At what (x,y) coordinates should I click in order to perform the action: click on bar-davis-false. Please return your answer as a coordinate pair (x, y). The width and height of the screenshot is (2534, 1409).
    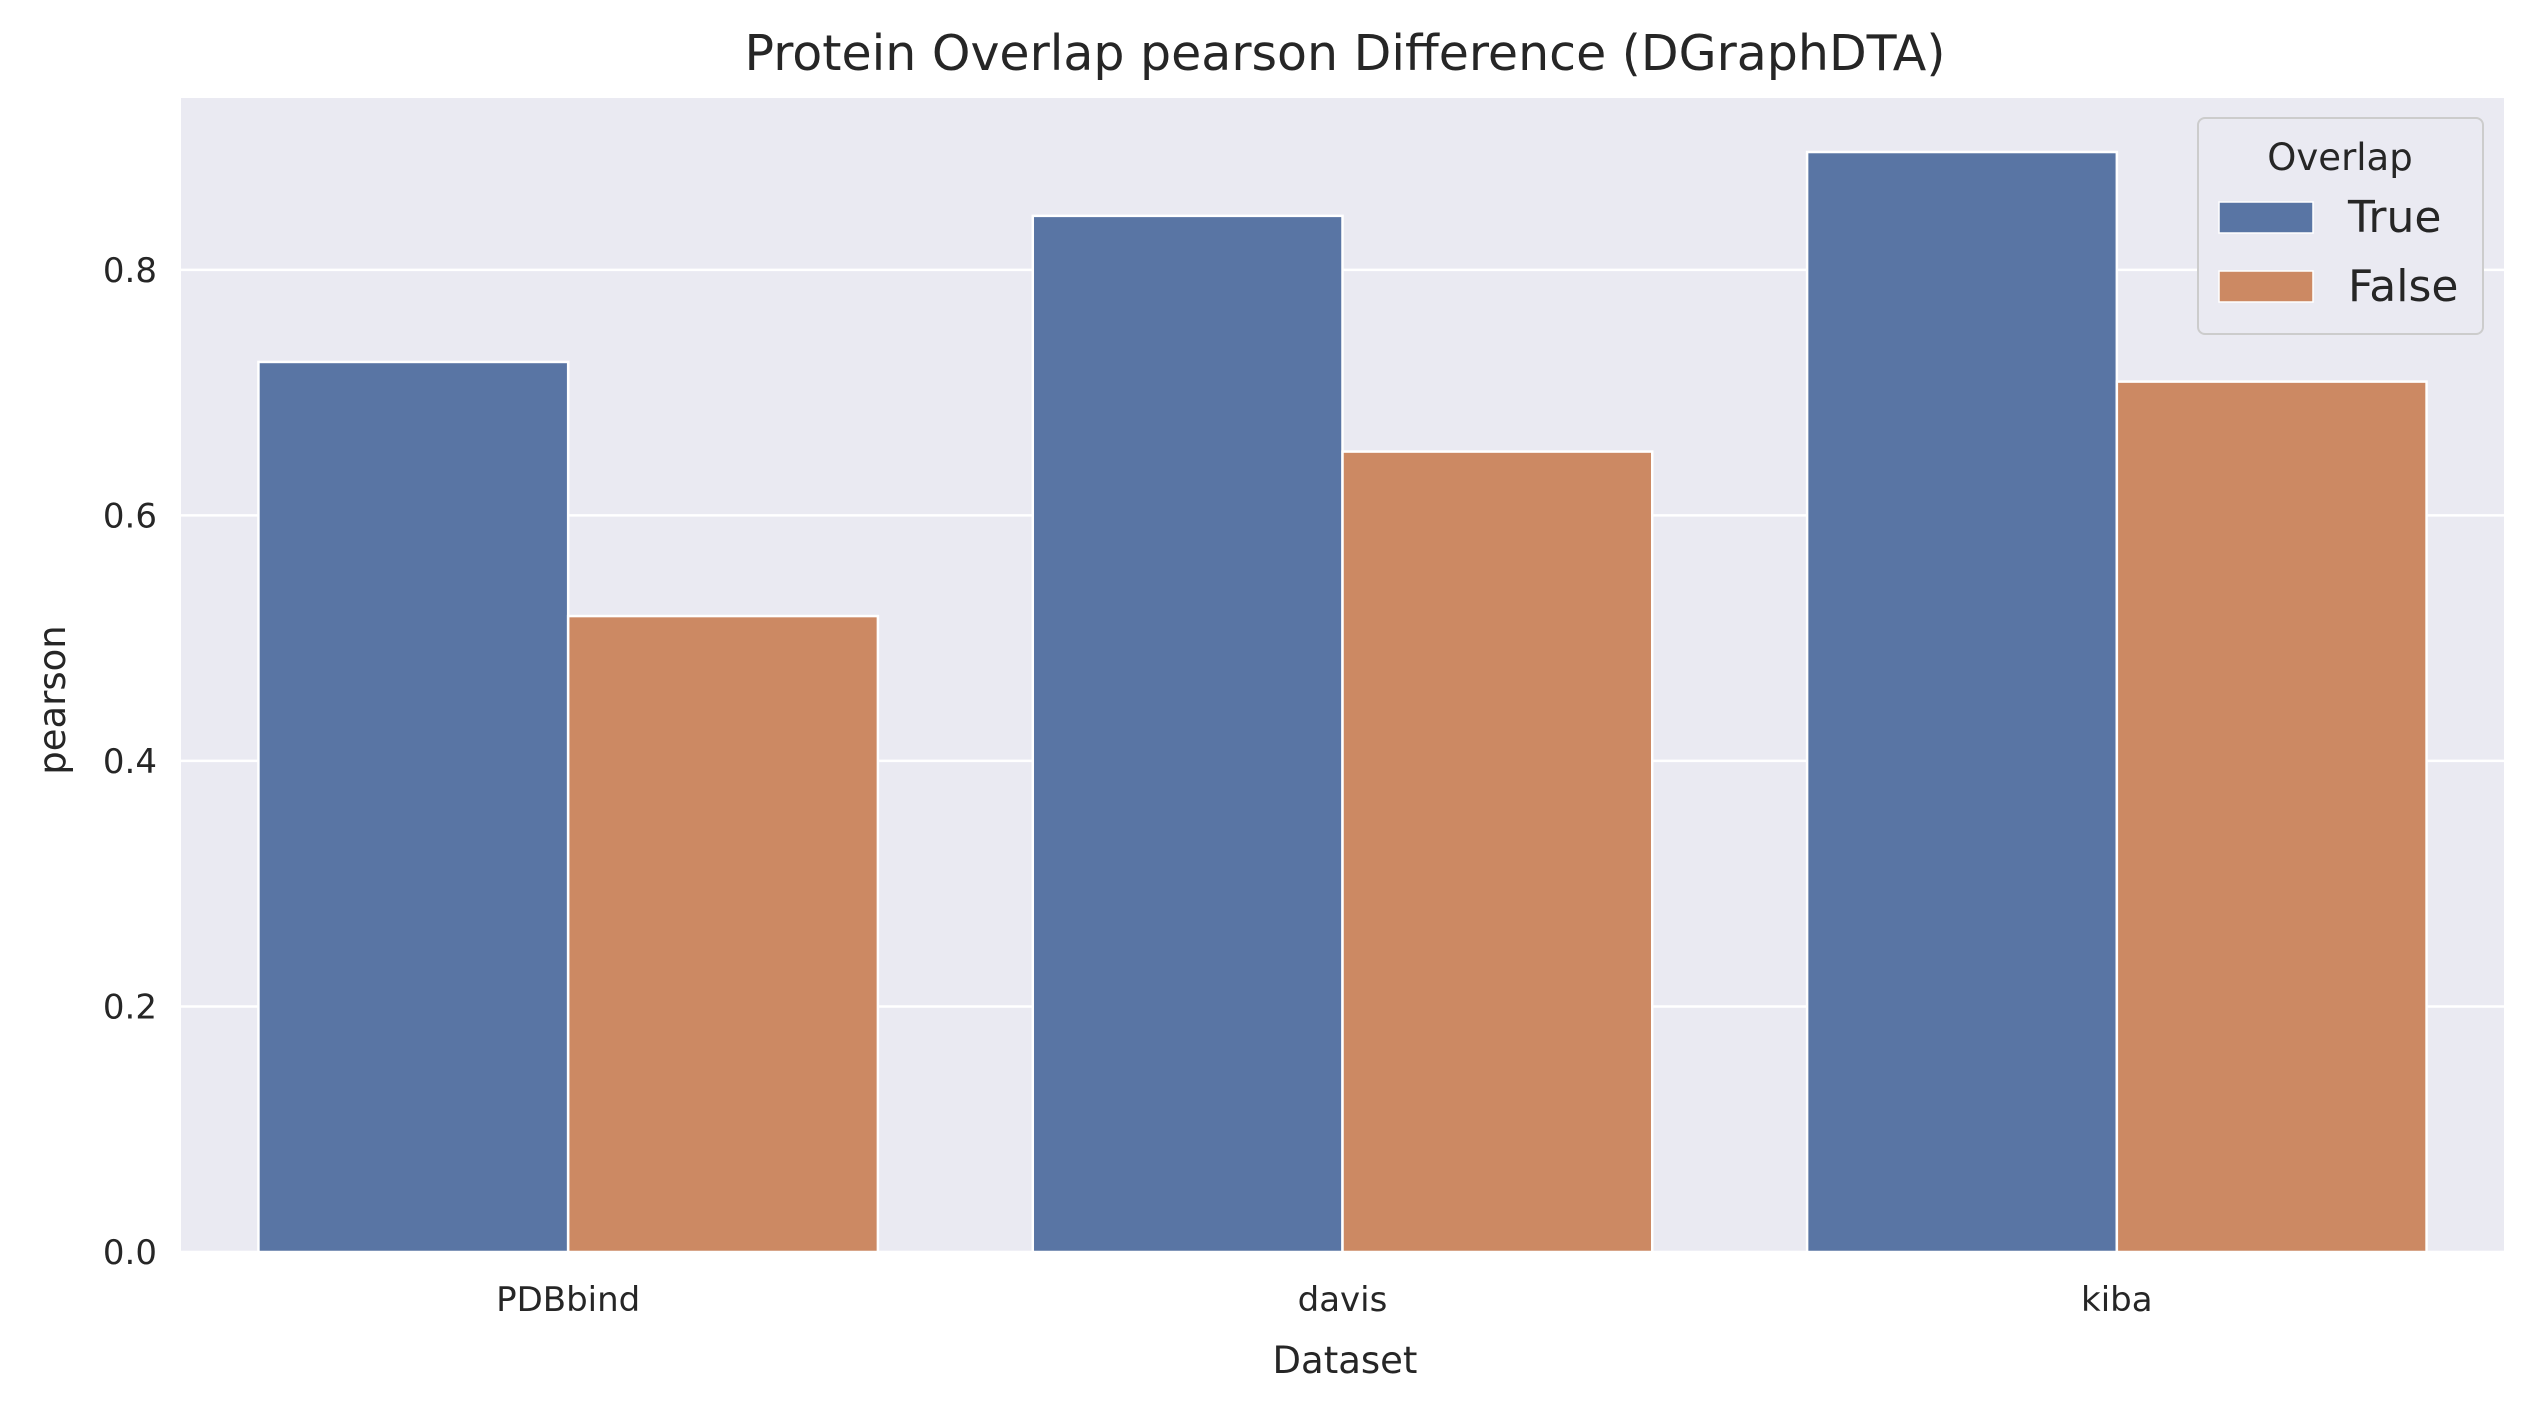
    Looking at the image, I should click on (1497, 852).